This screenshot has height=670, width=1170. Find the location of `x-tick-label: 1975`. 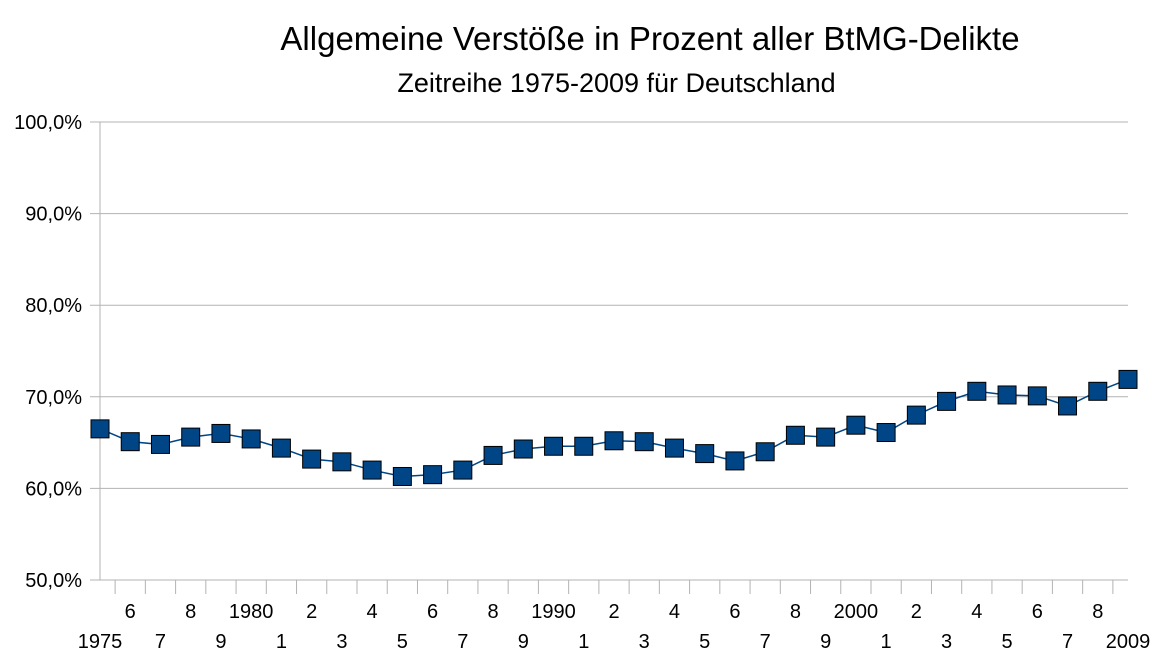

x-tick-label: 1975 is located at coordinates (100, 642).